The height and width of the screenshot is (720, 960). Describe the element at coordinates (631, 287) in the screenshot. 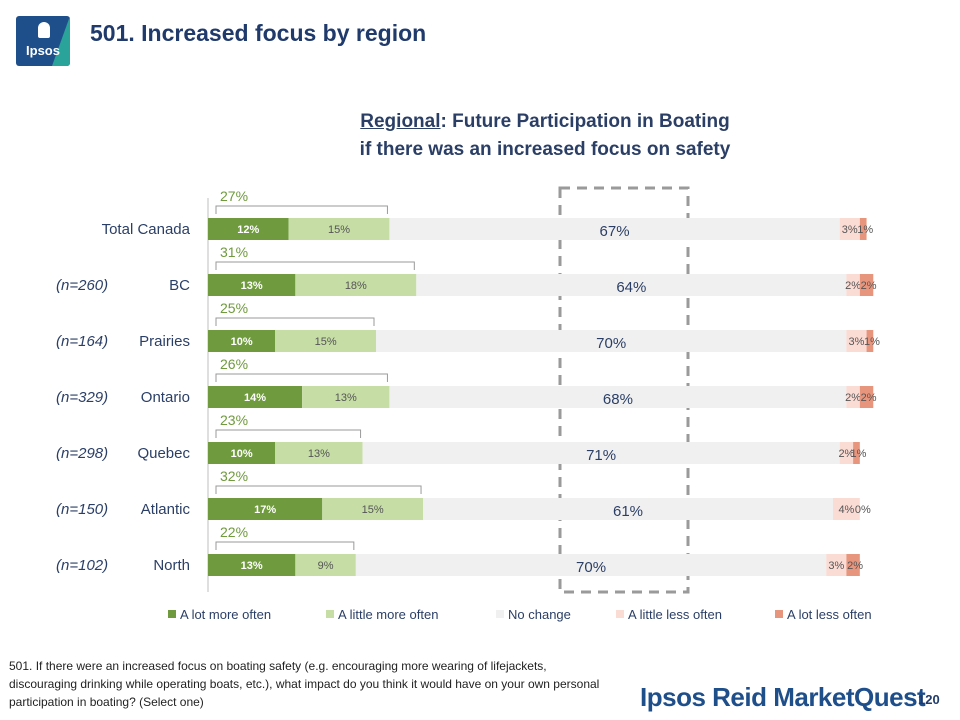

I see `data-label: 64%` at that location.